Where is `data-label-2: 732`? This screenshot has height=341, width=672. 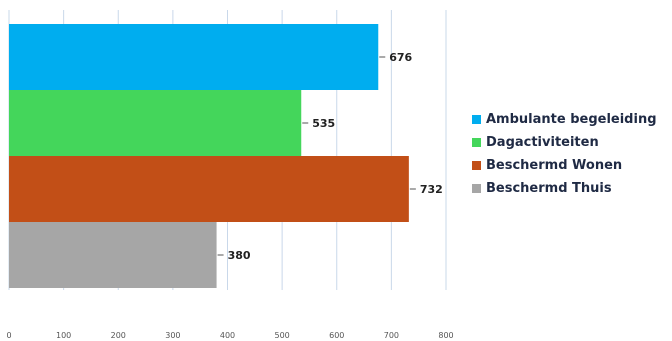 data-label-2: 732 is located at coordinates (431, 189).